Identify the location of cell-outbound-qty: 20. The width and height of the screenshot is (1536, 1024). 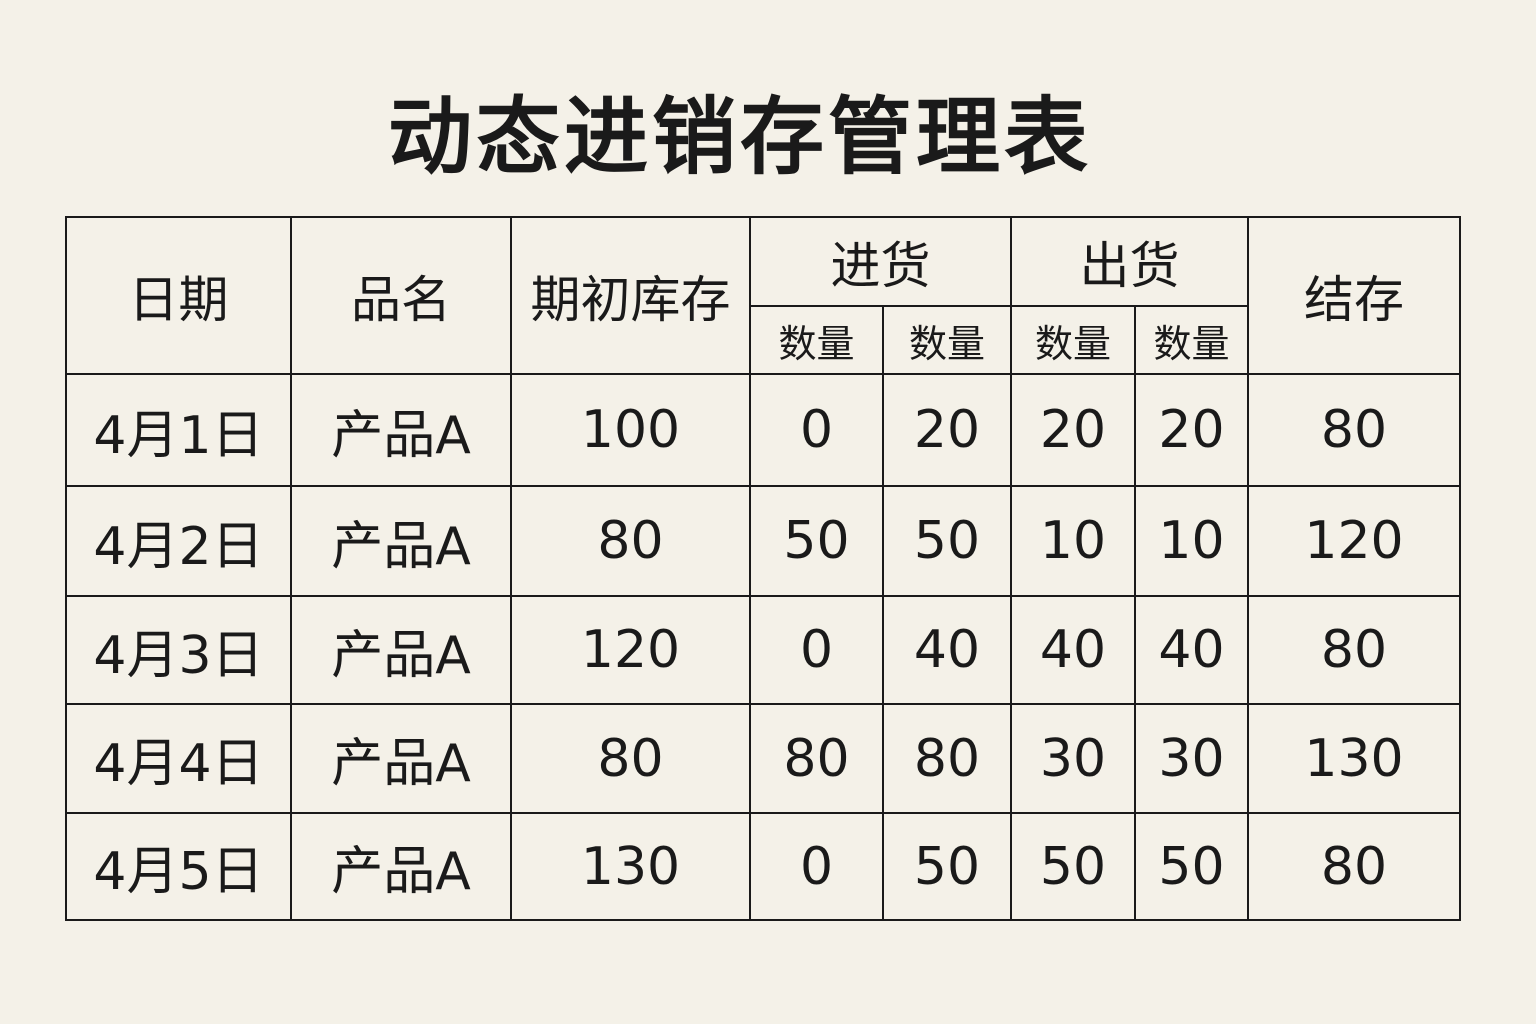
(1073, 430).